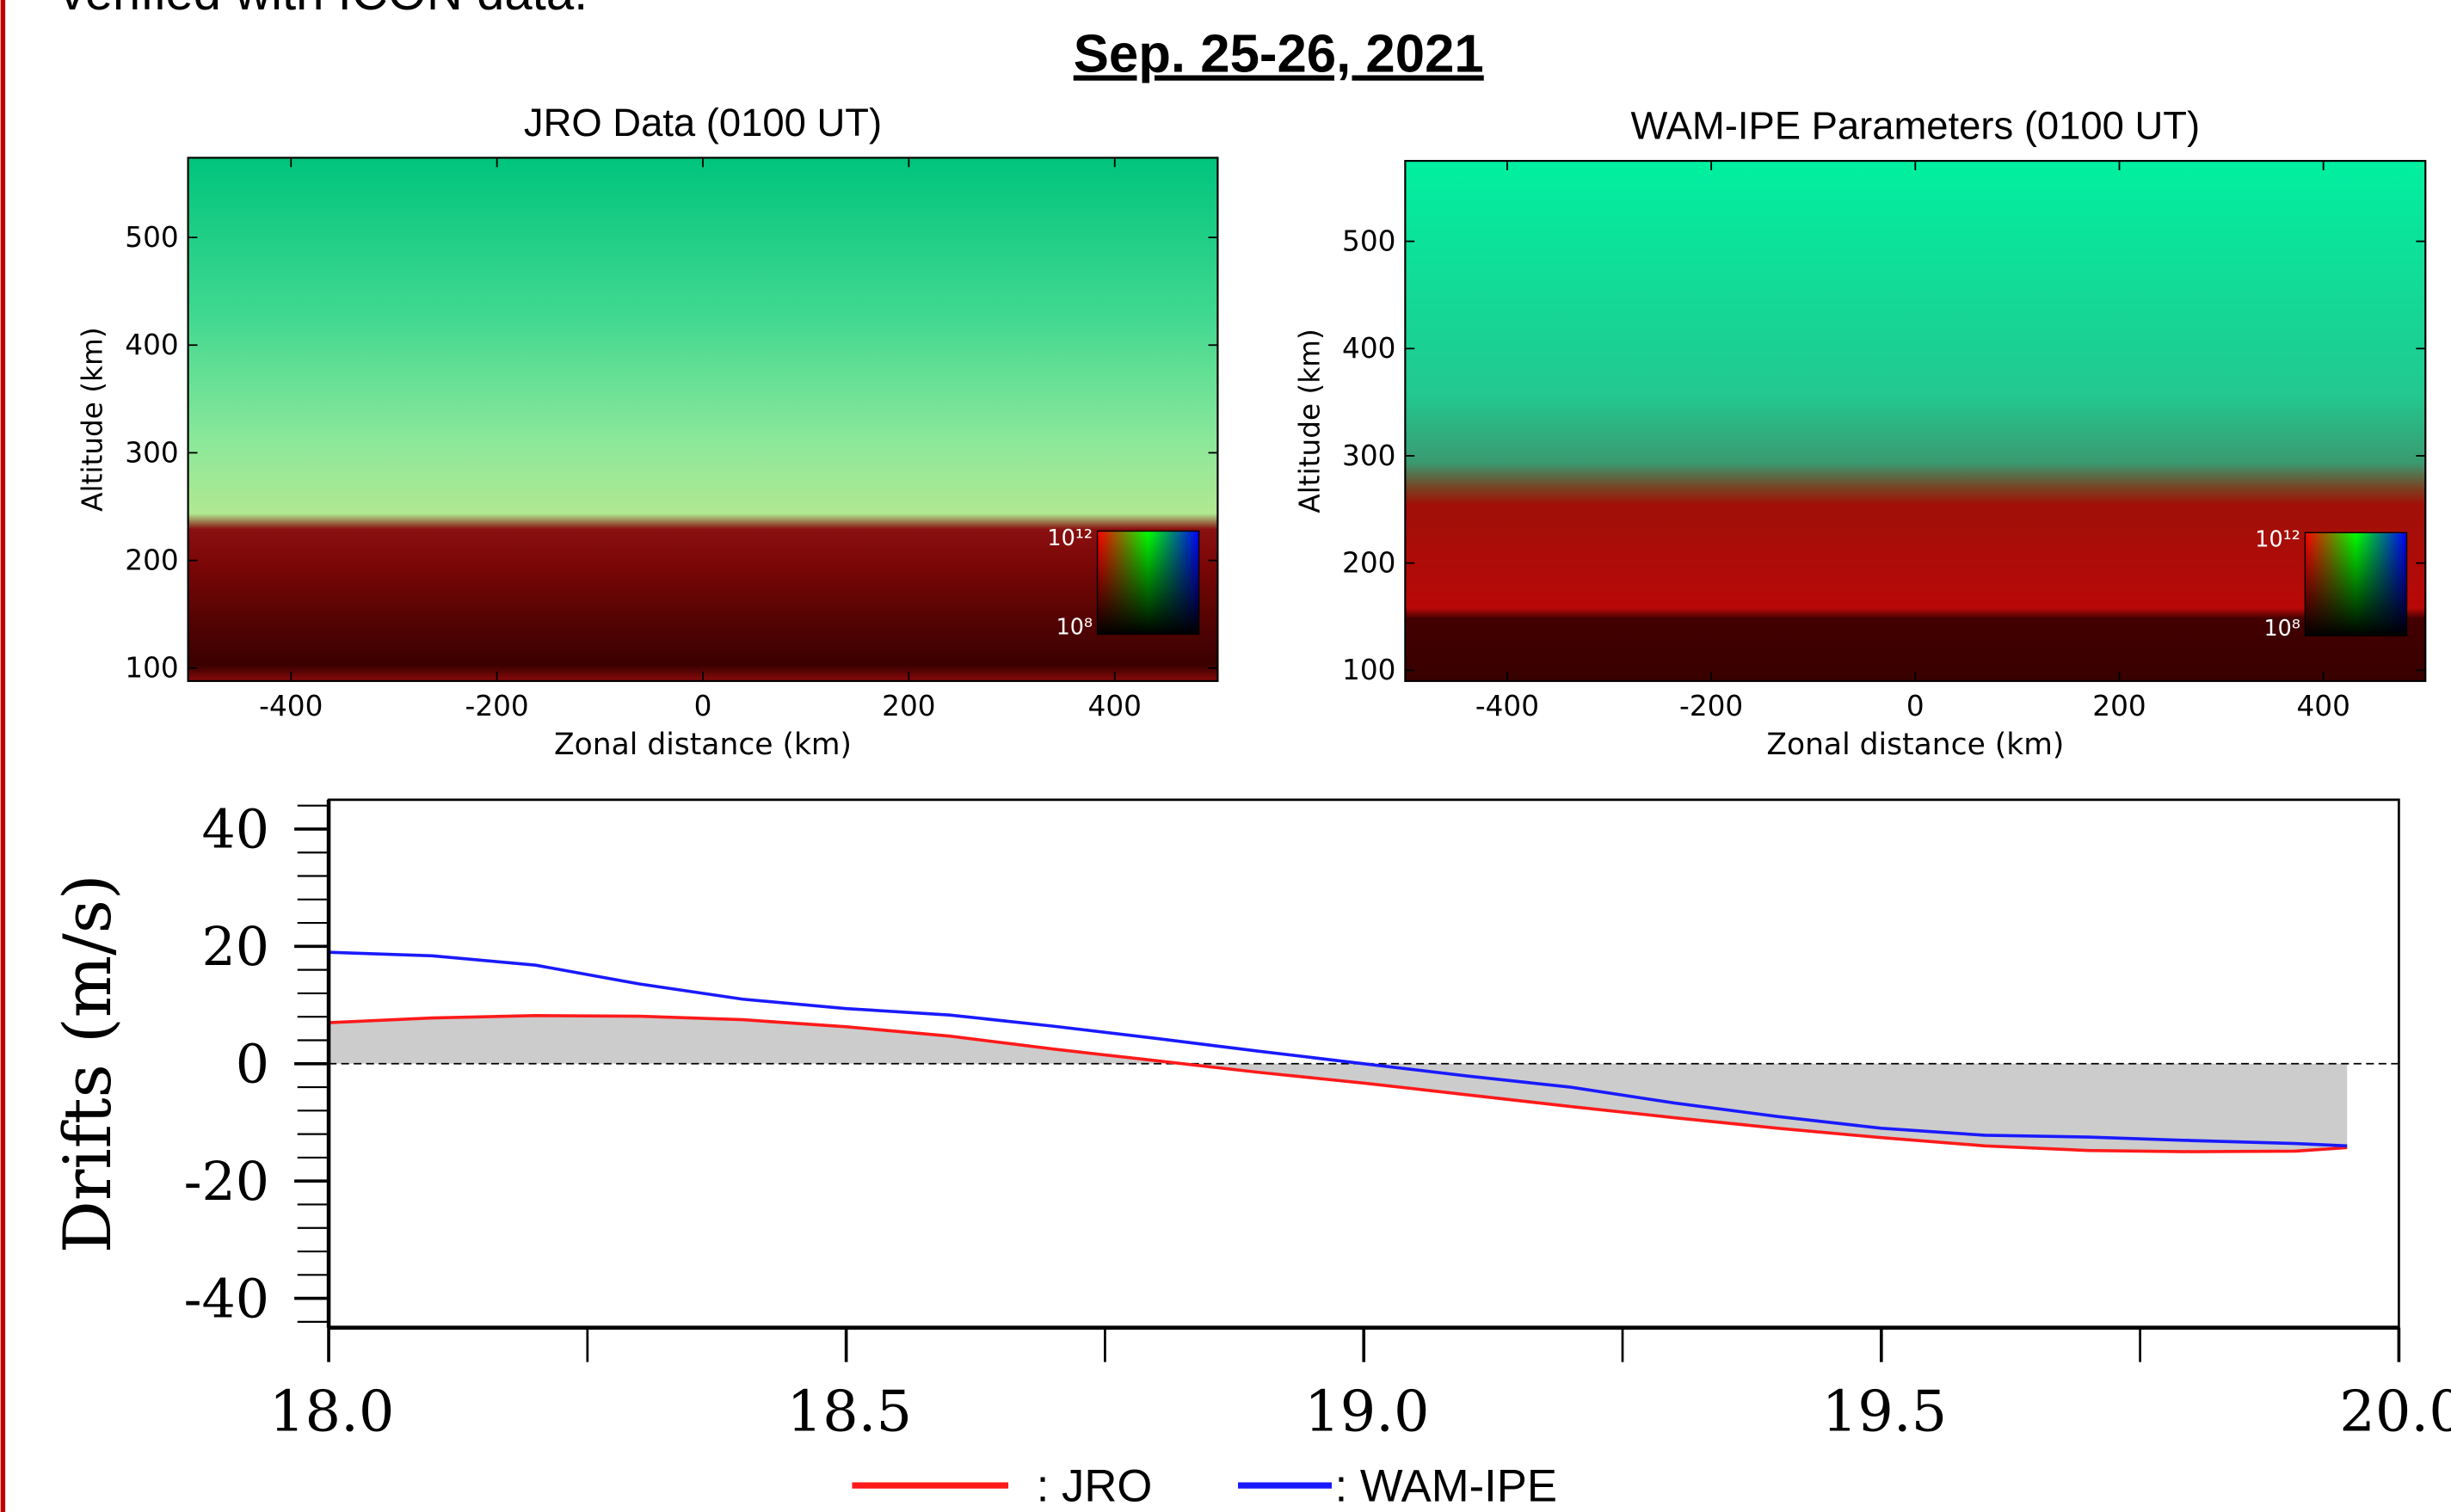 This screenshot has width=2451, height=1512. I want to click on chart-title: WAM-IPE Parameters (0100 UT), so click(1915, 126).